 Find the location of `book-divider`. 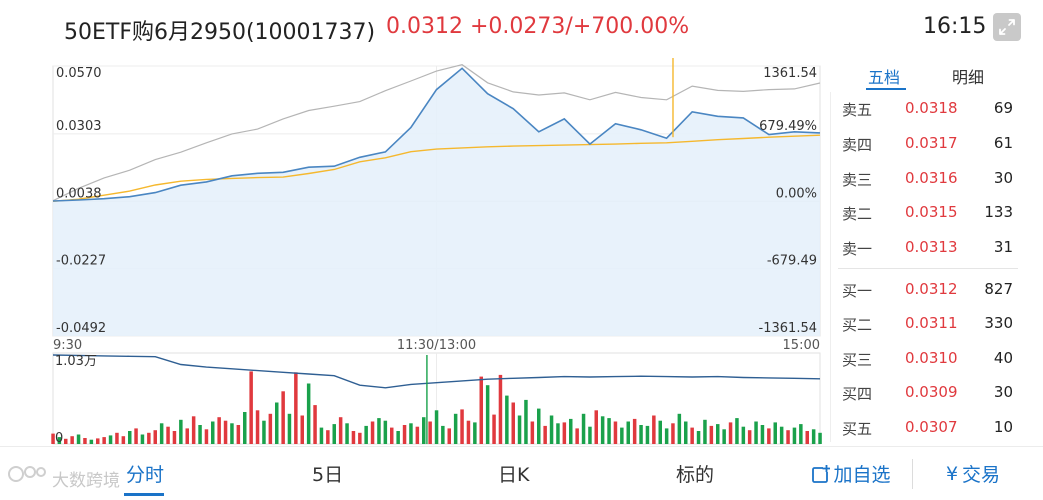

book-divider is located at coordinates (928, 268).